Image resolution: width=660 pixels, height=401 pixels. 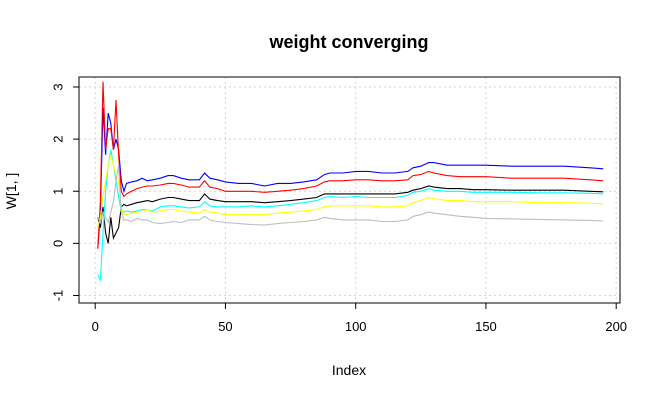 What do you see at coordinates (57, 243) in the screenshot?
I see `y-tick-label: 0` at bounding box center [57, 243].